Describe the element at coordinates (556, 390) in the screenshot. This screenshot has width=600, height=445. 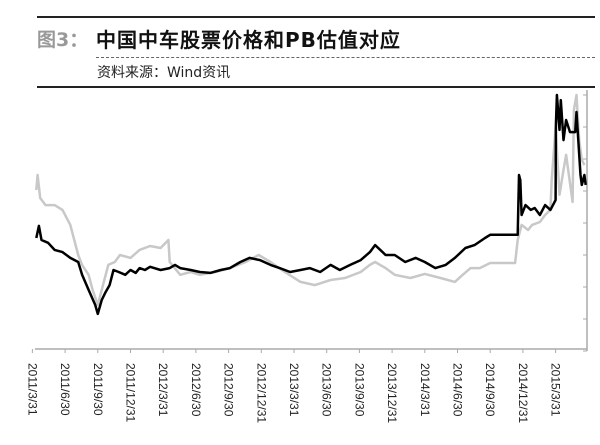
I see `x-tick-label: 2015/3/31` at that location.